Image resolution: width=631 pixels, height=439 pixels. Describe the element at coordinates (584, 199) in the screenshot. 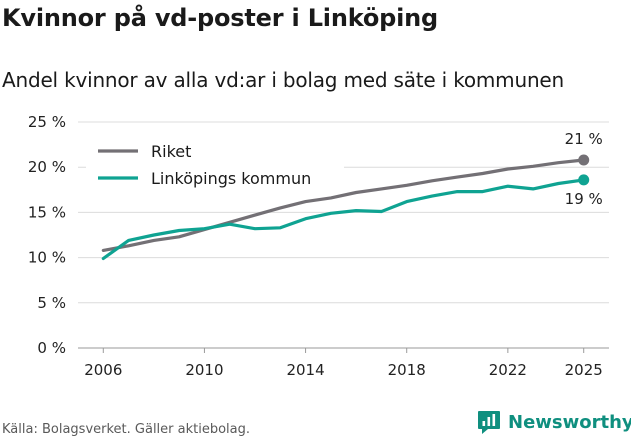

I see `series-end-label-1: 19 %` at that location.